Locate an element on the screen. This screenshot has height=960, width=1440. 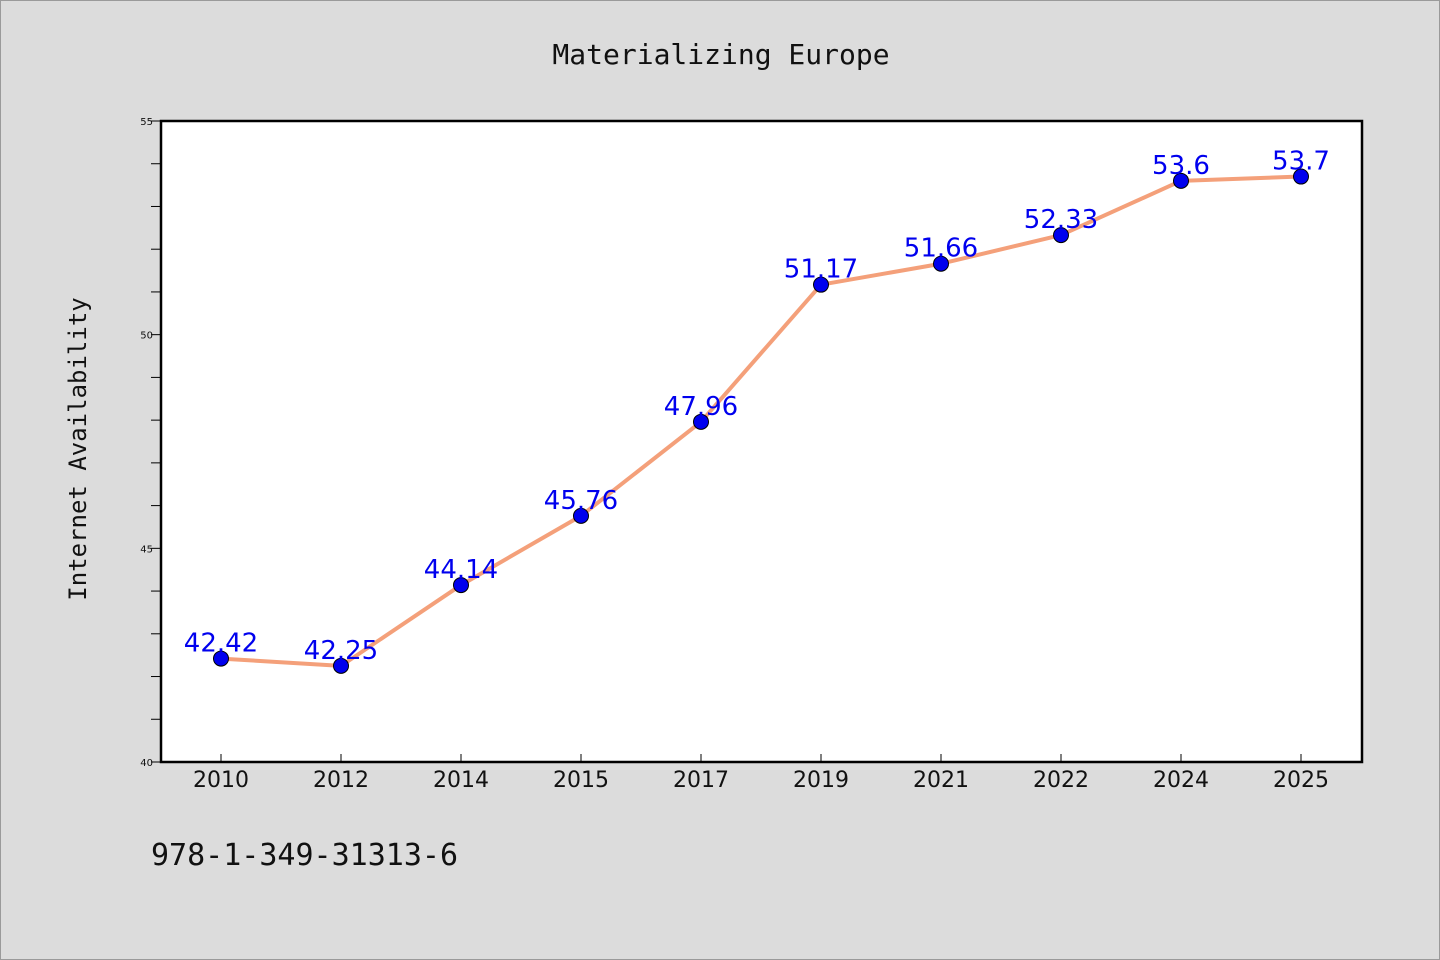
x-tick-label: 2010 is located at coordinates (221, 780).